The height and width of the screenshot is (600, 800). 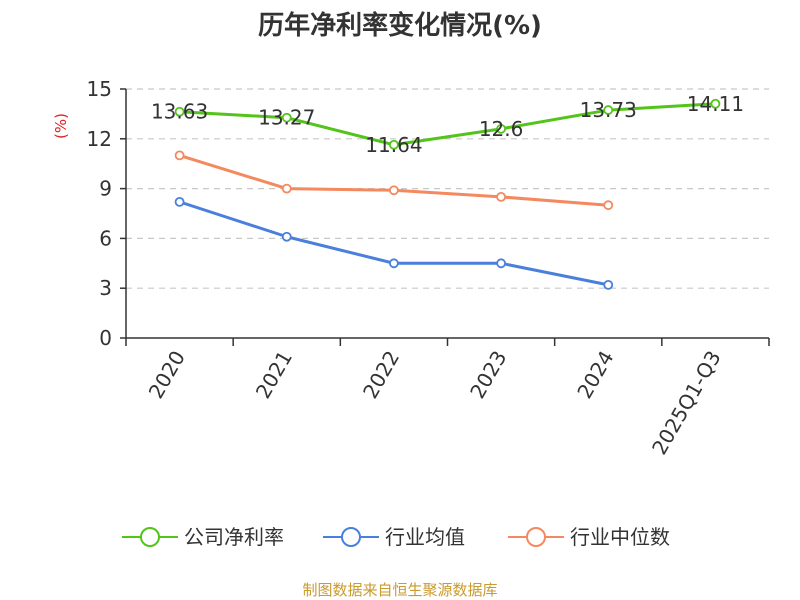 I want to click on legend-label-2: 行业中位数, so click(x=620, y=537).